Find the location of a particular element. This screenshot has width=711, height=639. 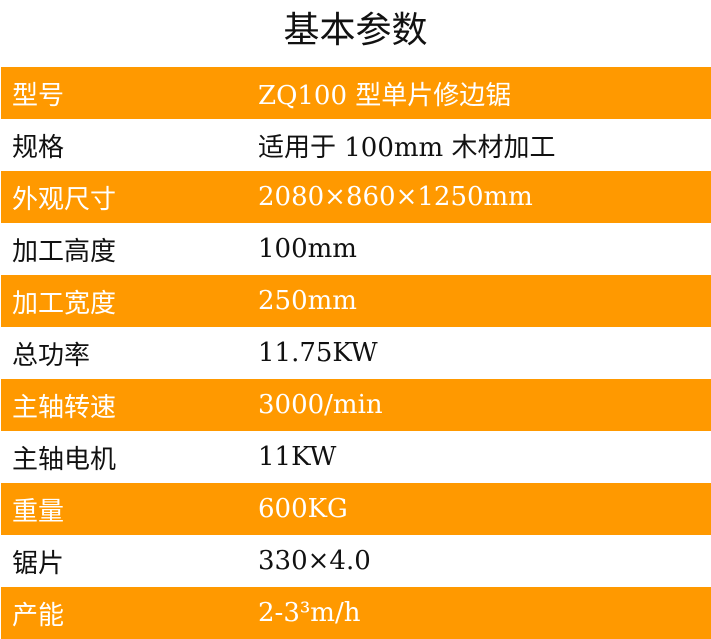

table-row: 外观尺寸 2080×860×1250mm is located at coordinates (356, 197).